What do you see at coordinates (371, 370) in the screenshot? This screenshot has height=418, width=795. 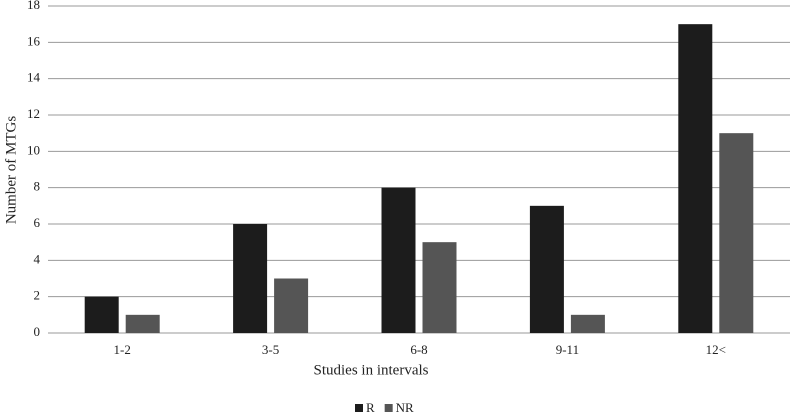 I see `x-axis-label: Studies in intervals` at bounding box center [371, 370].